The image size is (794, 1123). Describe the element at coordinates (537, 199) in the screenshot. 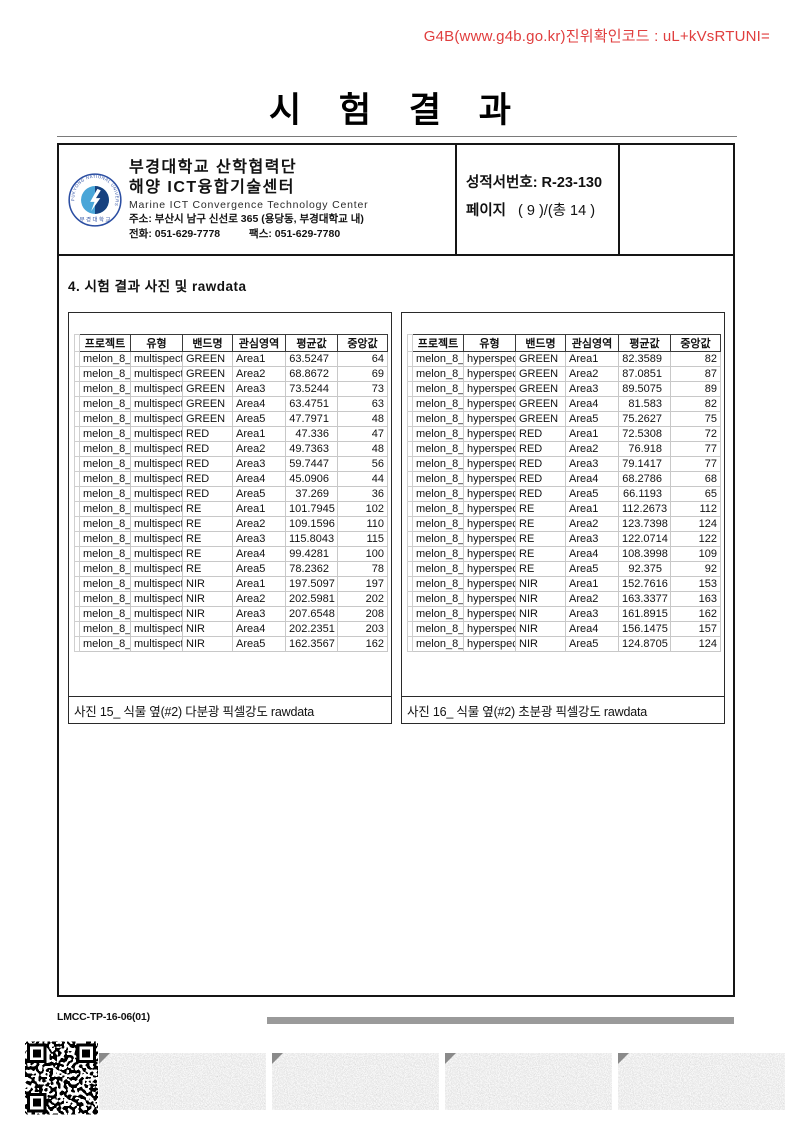

I see `report-meta-cell: 성적서번호: R-23-130 페이지 ( 9 )/(총 14 )` at that location.